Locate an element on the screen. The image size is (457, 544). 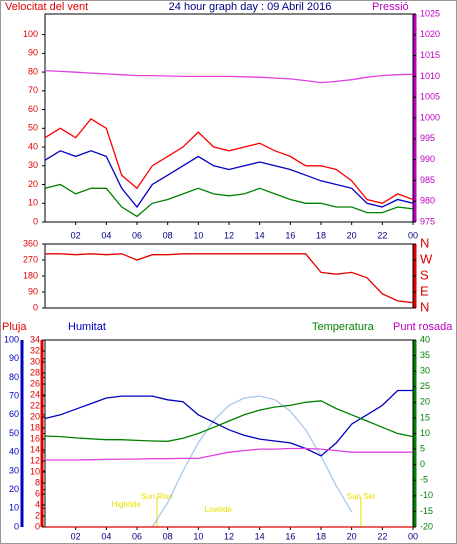
y2-tick-label: 40 is located at coordinates (425, 339).